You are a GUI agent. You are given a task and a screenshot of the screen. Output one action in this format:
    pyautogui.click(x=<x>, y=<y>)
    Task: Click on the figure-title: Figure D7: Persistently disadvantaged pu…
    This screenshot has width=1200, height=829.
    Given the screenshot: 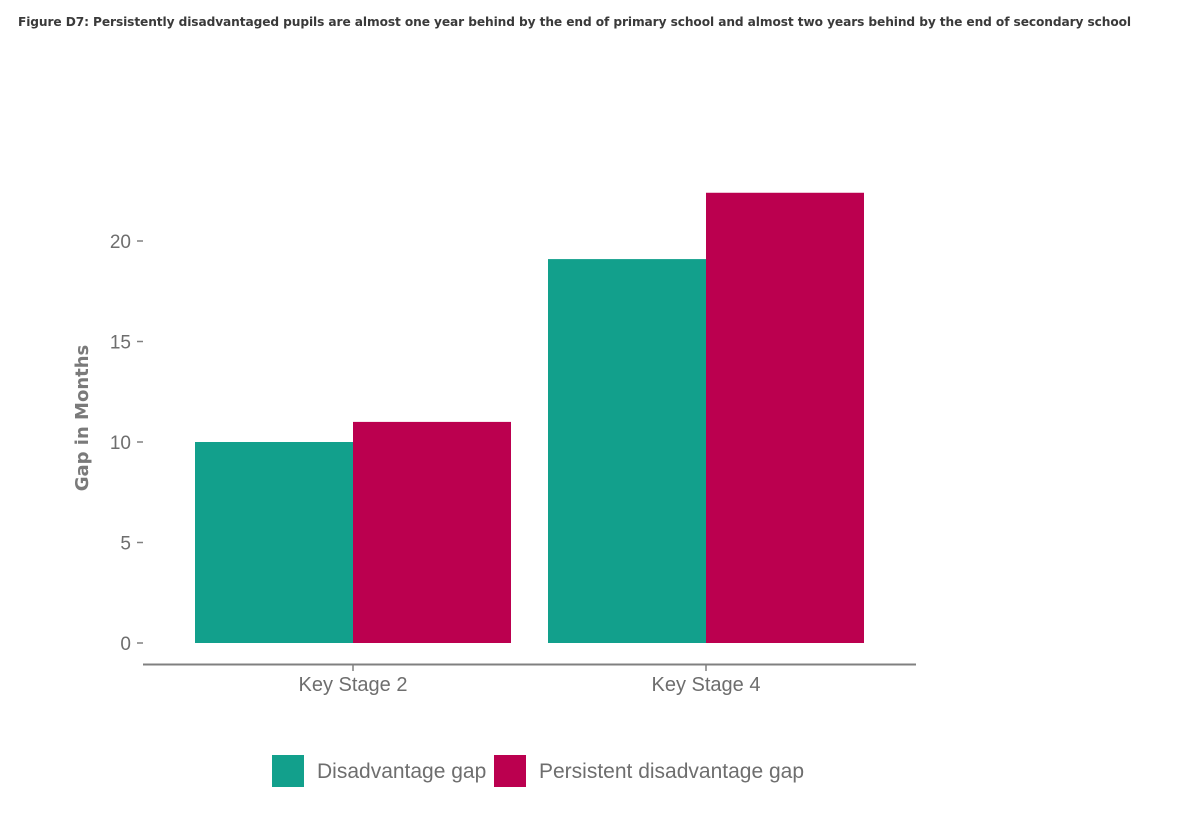 What is the action you would take?
    pyautogui.click(x=574, y=22)
    